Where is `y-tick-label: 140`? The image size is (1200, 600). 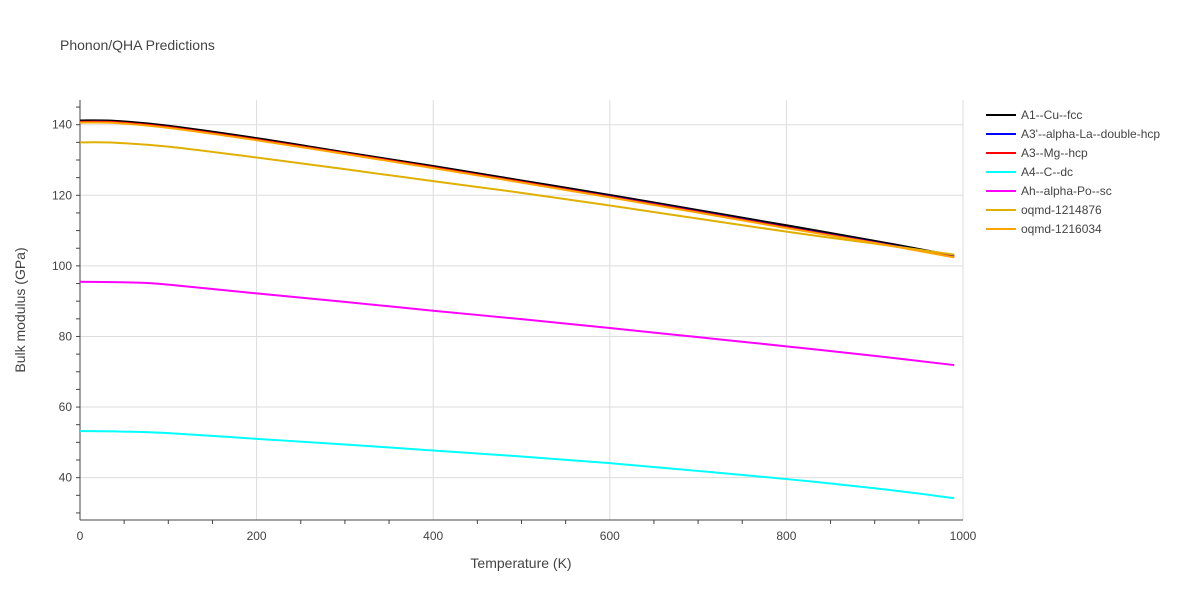 y-tick-label: 140 is located at coordinates (62, 125).